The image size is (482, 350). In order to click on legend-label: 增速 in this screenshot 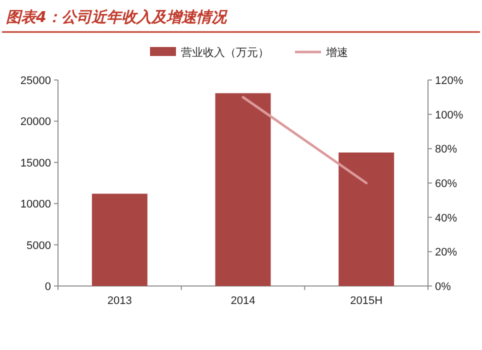, I will do `click(336, 52)`.